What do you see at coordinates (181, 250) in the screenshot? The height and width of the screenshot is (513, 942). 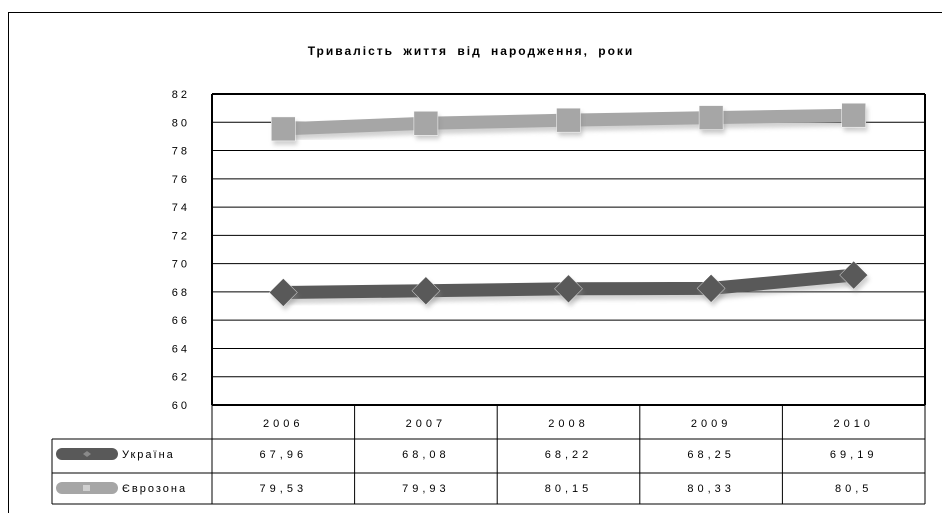 I see `y-axis: 60 62 64 66 68 70 72 74 76 78 80 82` at bounding box center [181, 250].